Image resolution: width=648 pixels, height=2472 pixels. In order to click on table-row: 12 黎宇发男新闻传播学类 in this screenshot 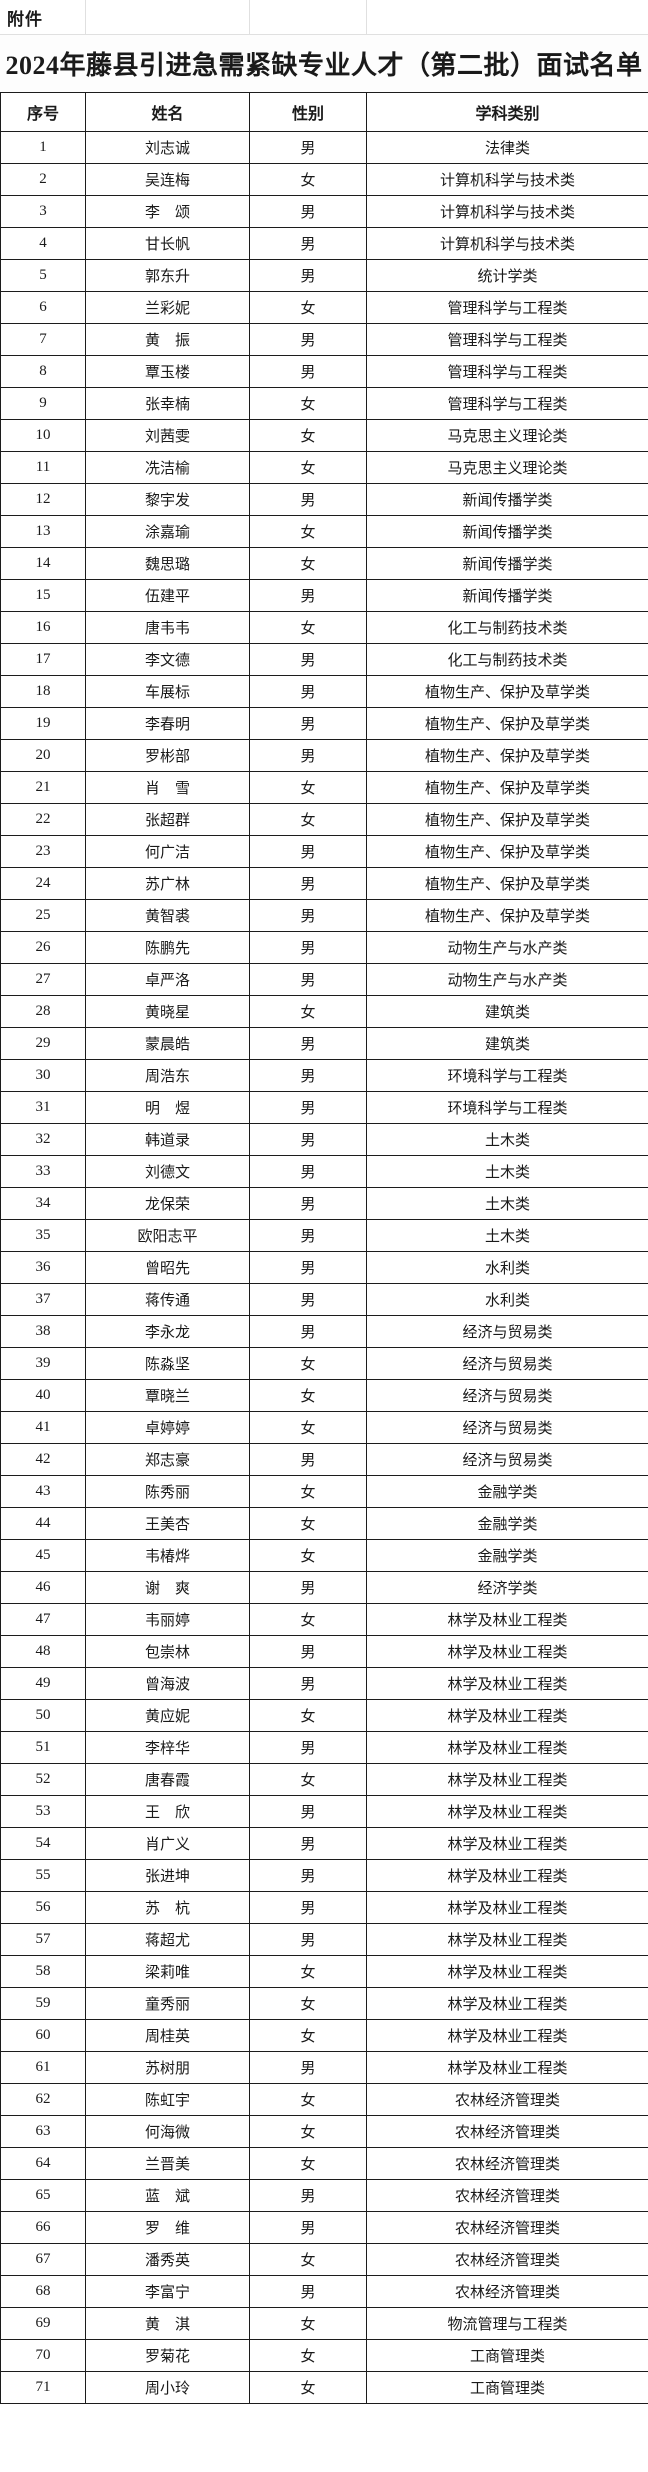, I will do `click(324, 499)`.